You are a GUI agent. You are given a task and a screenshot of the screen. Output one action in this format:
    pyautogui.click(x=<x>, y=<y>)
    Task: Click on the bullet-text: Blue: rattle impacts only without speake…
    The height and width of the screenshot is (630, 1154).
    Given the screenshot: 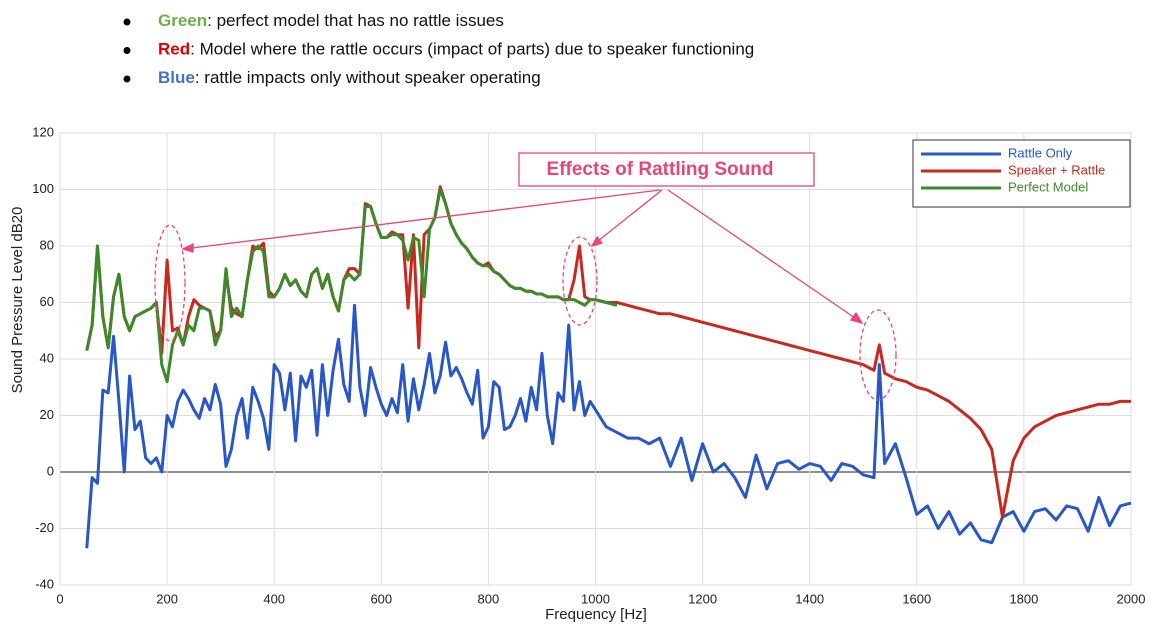 What is the action you would take?
    pyautogui.click(x=349, y=77)
    